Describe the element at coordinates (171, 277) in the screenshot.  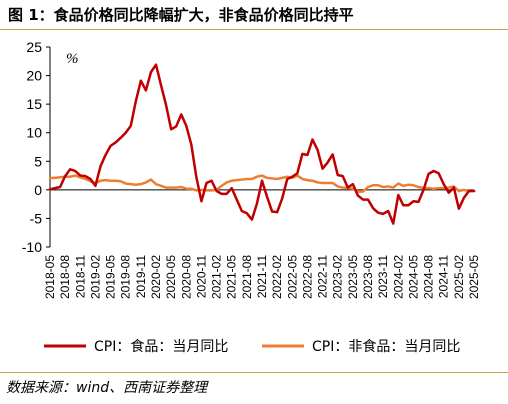
I see `x-tick-label: 2020-05` at that location.